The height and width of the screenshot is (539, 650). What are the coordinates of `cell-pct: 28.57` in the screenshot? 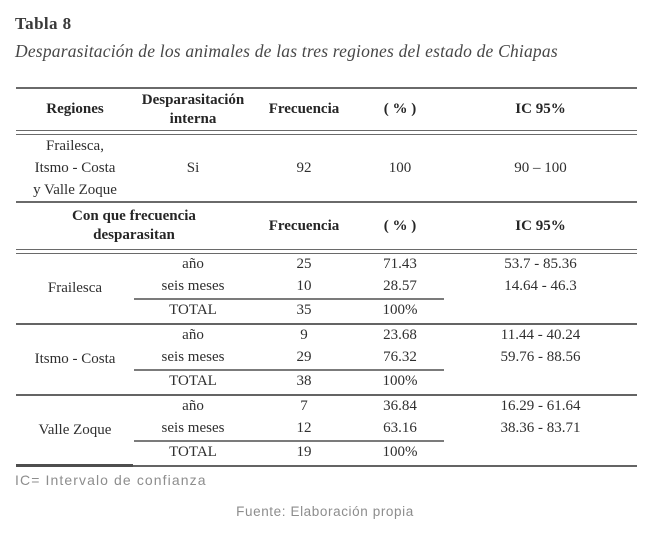 It's located at (400, 287).